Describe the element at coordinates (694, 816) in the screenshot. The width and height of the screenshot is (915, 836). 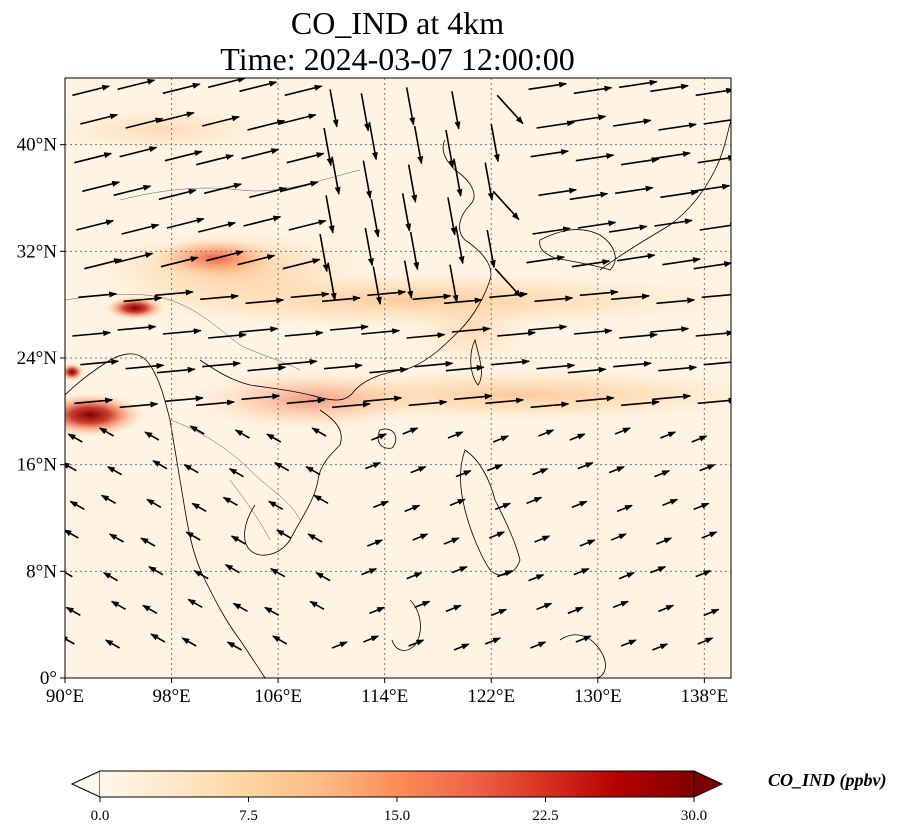
I see `colorbar-tick-label-4: 30.0` at that location.